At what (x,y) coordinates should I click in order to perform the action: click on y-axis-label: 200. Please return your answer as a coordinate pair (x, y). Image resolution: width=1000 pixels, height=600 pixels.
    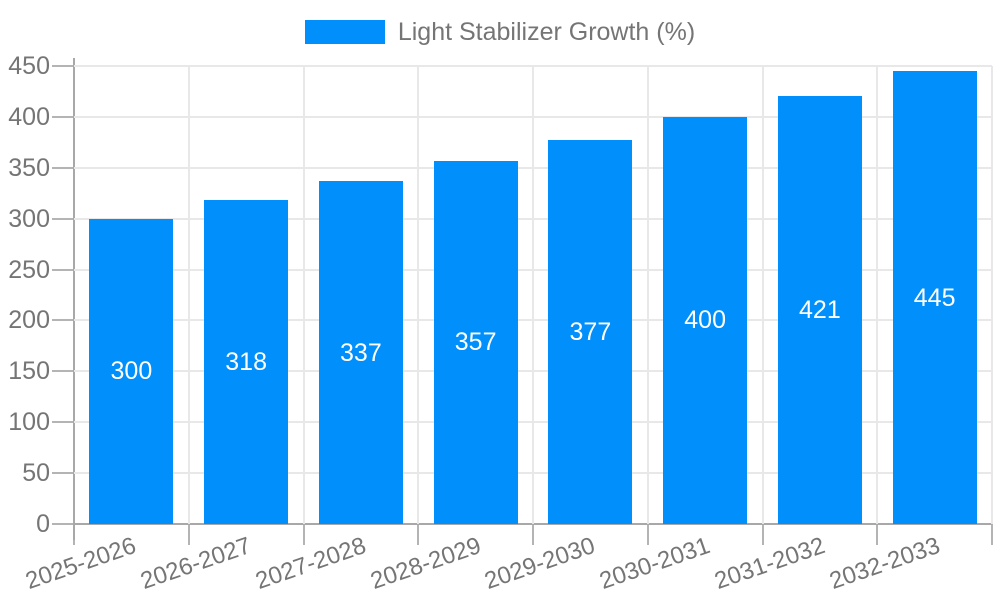
    Looking at the image, I should click on (29, 320).